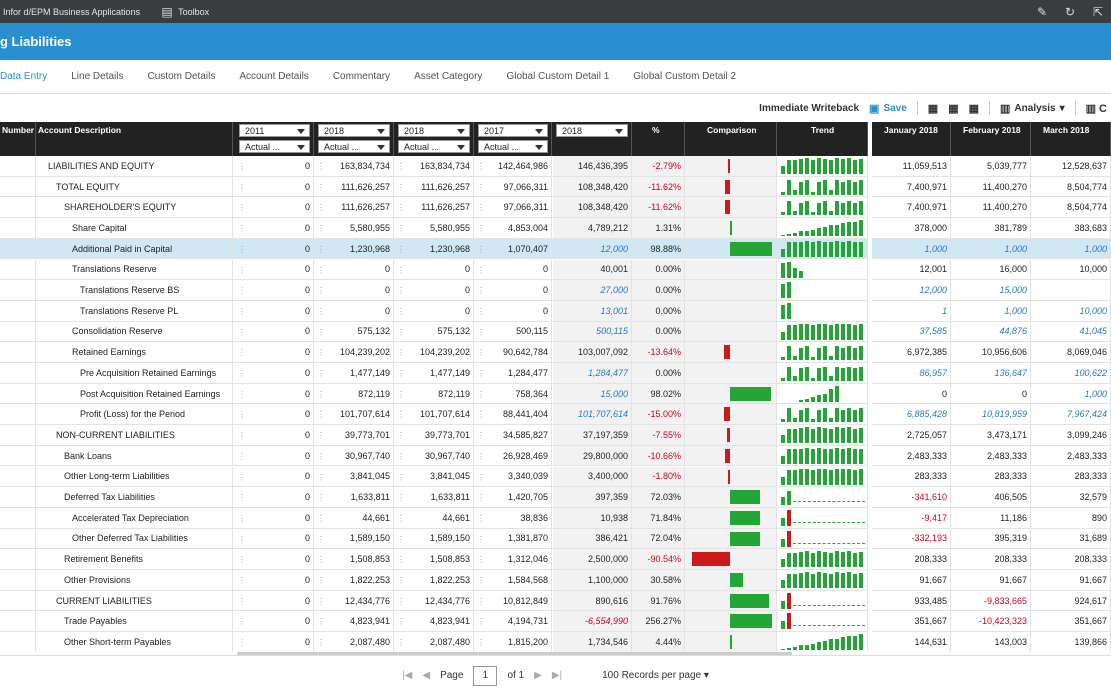 Image resolution: width=1111 pixels, height=695 pixels. Describe the element at coordinates (911, 455) in the screenshot. I see `month-value-cell: 2,483,333` at that location.